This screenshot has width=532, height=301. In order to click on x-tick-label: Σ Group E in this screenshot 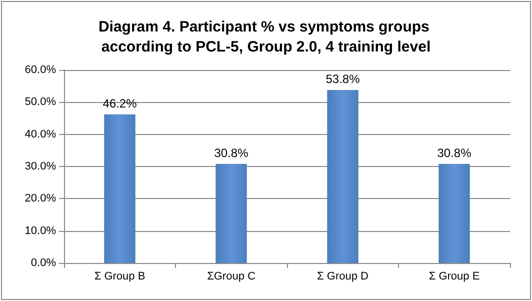, I will do `click(454, 276)`.